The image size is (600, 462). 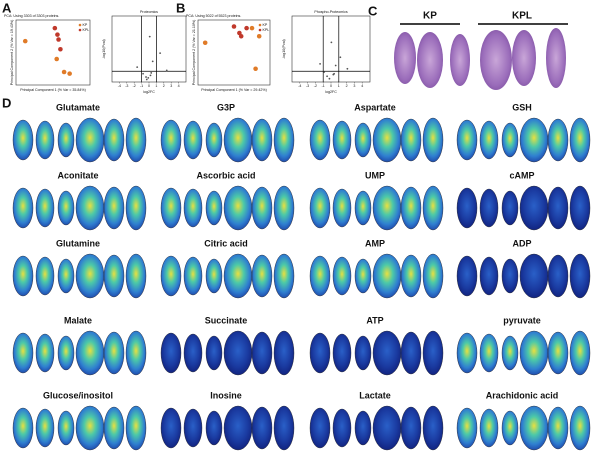 What do you see at coordinates (53, 90) in the screenshot?
I see `x-axis-label: Principal Component 1 (% Var = 35.84%)` at bounding box center [53, 90].